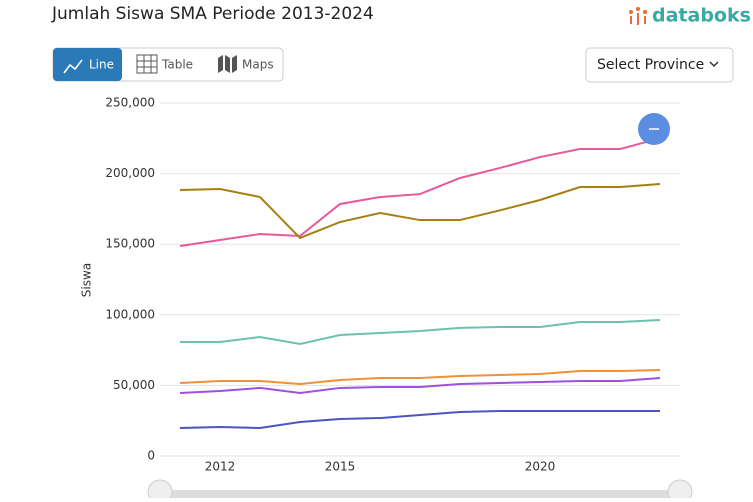  I want to click on x-tick-label: 2012, so click(220, 467).